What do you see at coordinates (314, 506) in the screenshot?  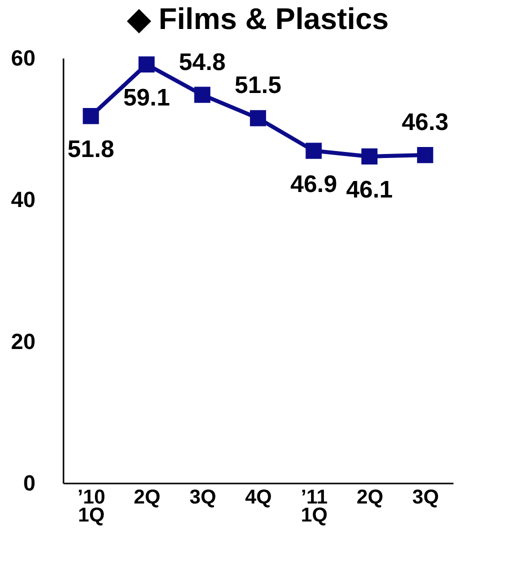 I see `x-tick-label: ’11 1Q` at bounding box center [314, 506].